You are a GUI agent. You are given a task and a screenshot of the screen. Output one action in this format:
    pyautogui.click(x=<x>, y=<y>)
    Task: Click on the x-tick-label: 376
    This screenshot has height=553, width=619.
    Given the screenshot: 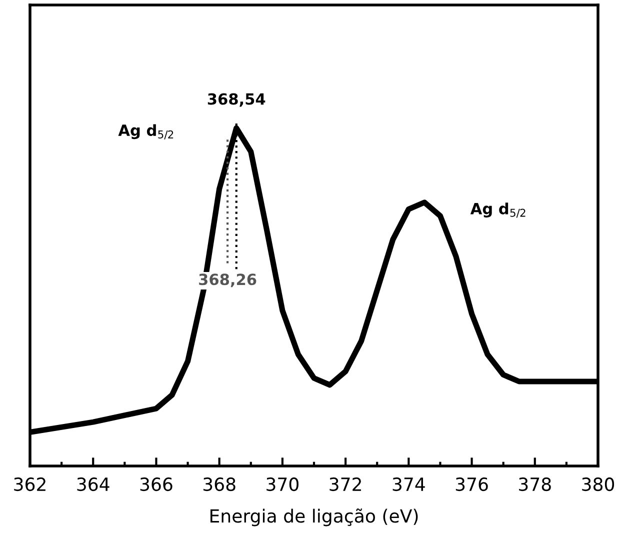 What is the action you would take?
    pyautogui.click(x=472, y=484)
    